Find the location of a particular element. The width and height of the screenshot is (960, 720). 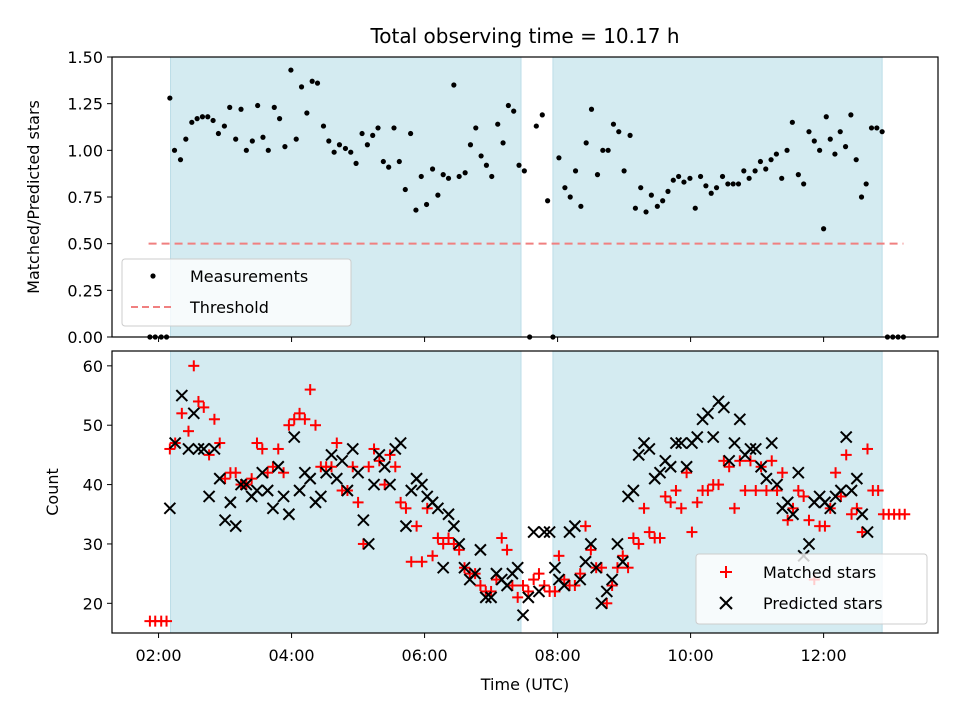

bottom-legend-box is located at coordinates (811, 589).